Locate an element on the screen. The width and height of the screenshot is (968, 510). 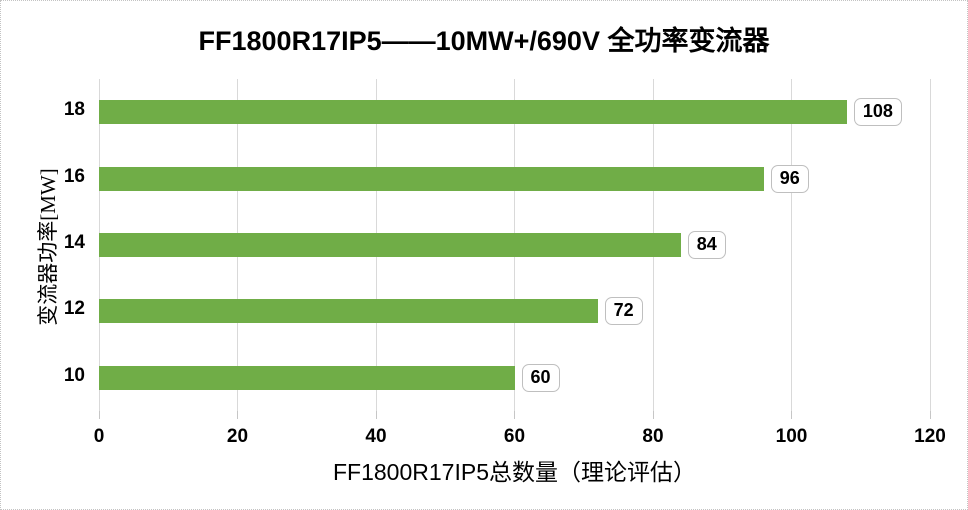
data-label: 60 is located at coordinates (540, 377).